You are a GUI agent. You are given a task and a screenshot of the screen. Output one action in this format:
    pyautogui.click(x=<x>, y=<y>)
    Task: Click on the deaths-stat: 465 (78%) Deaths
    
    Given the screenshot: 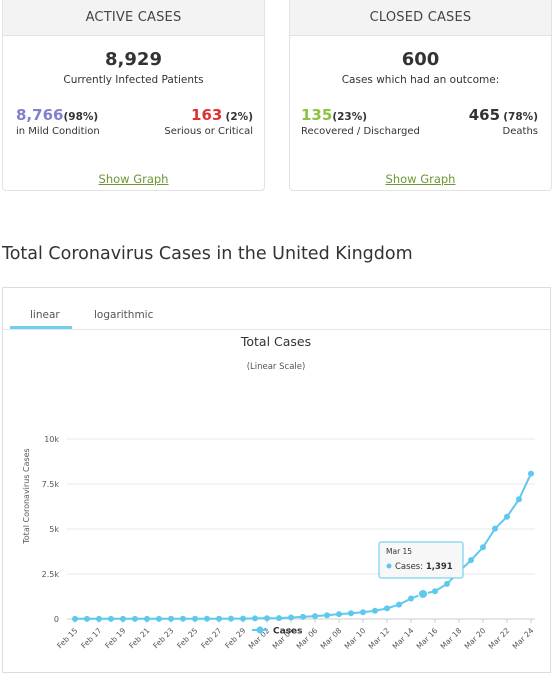 What is the action you would take?
    pyautogui.click(x=503, y=121)
    